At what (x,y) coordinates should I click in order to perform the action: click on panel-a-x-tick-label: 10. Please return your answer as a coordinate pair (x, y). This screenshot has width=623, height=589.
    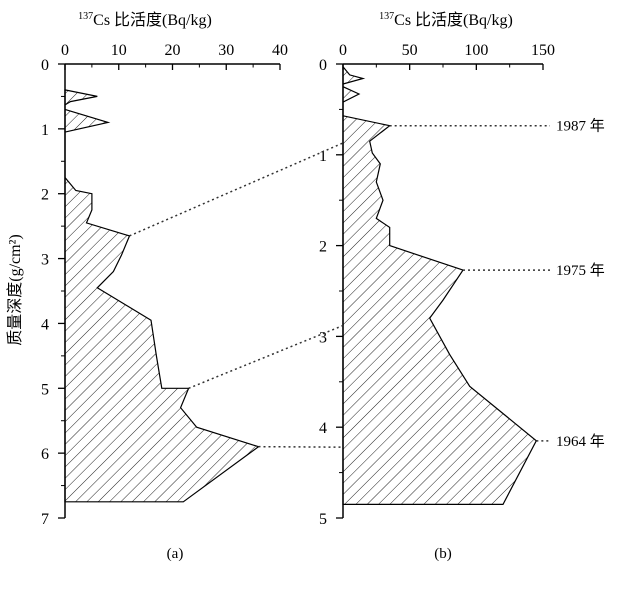
    Looking at the image, I should click on (119, 50).